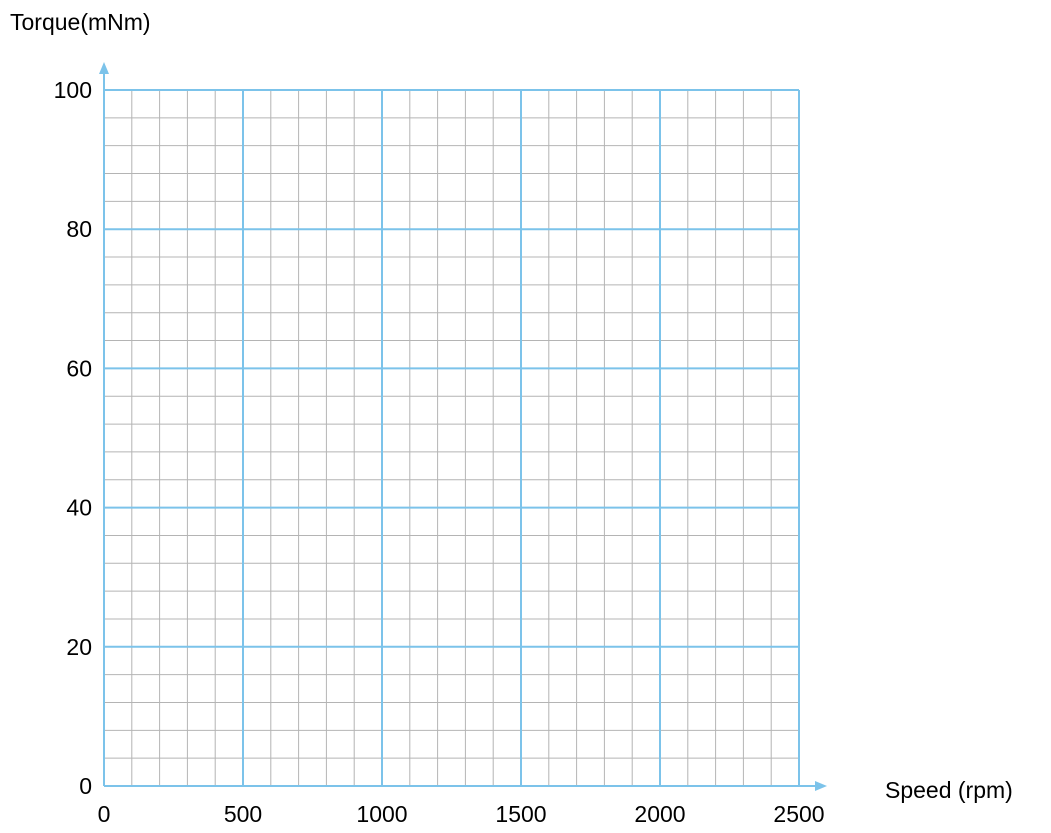 This screenshot has height=833, width=1051. I want to click on y-axis-label: Torque(mNm), so click(80, 22).